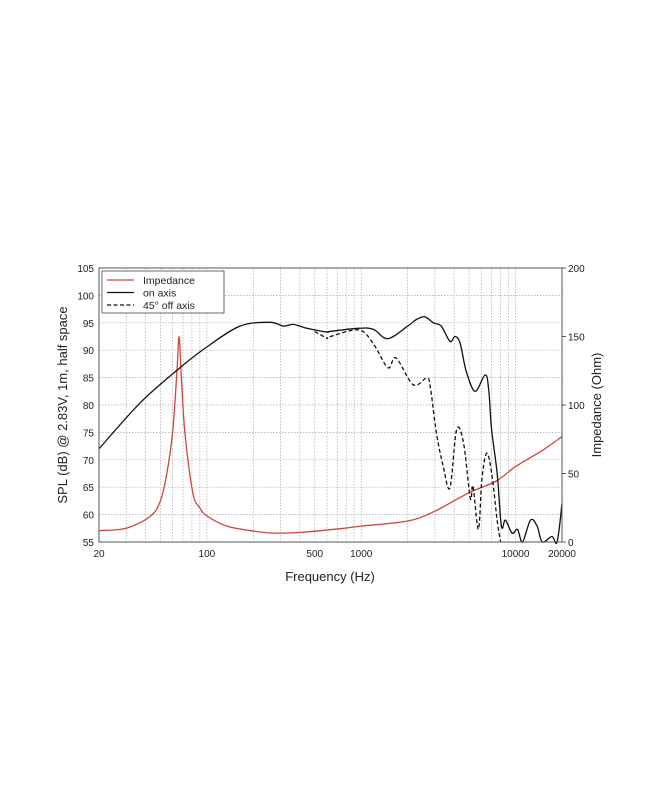 Image resolution: width=650 pixels, height=794 pixels. I want to click on y2-tick-label: 50, so click(574, 475).